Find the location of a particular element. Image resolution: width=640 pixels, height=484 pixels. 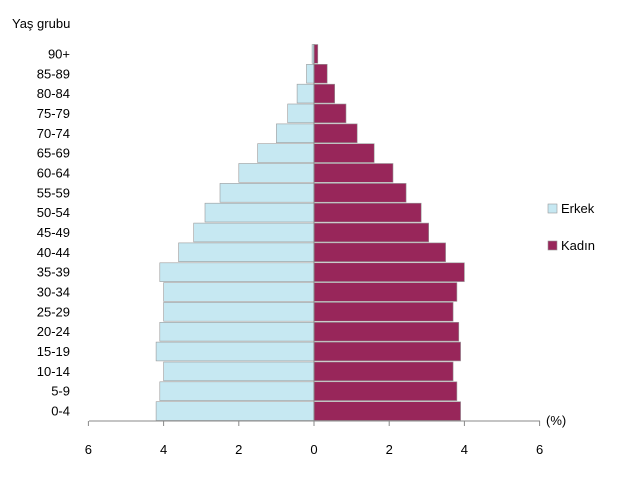

y-tick-label: 80-84 is located at coordinates (53, 93).